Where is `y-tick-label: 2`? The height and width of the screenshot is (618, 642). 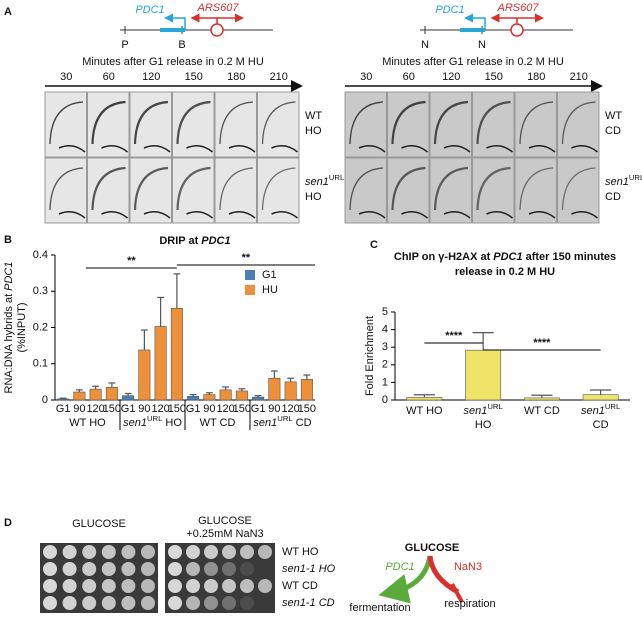 y-tick-label: 2 is located at coordinates (385, 365).